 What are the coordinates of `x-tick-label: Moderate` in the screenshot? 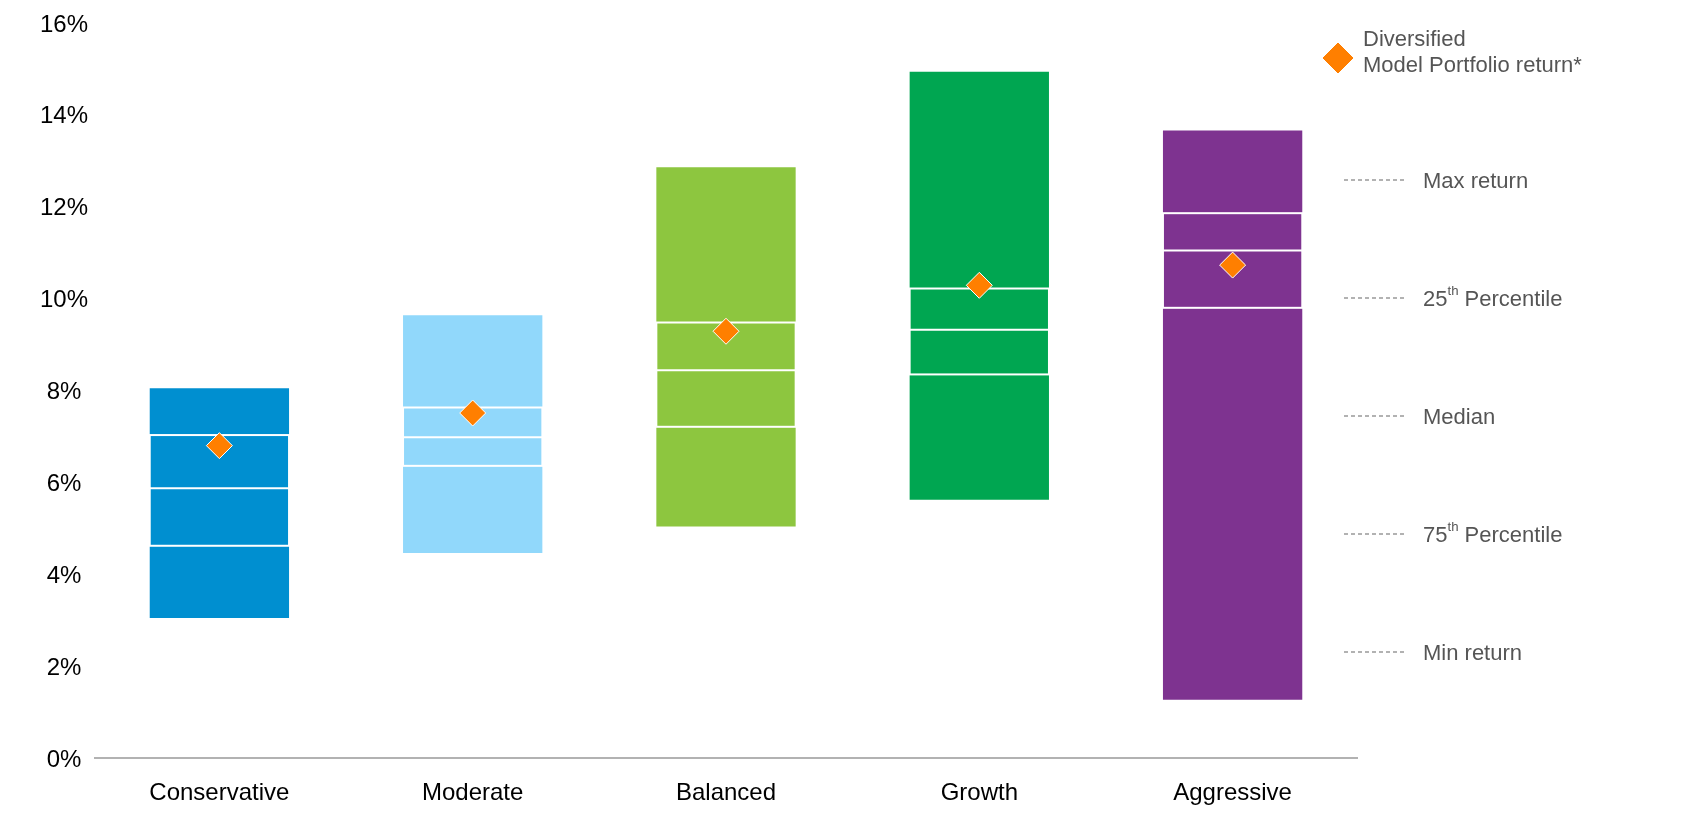 It's located at (473, 791).